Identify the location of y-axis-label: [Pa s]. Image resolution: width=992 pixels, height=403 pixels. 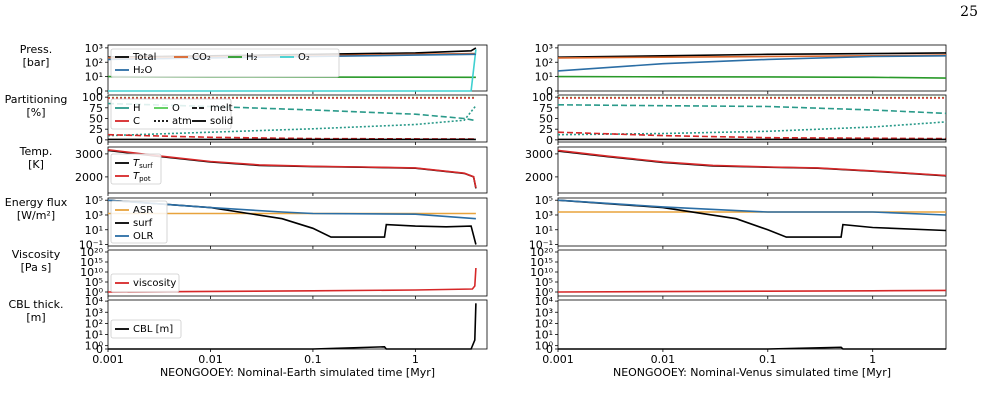
(36, 267).